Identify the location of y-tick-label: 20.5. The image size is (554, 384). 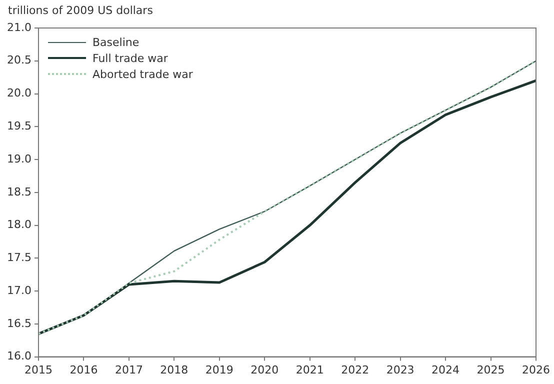
(19, 60).